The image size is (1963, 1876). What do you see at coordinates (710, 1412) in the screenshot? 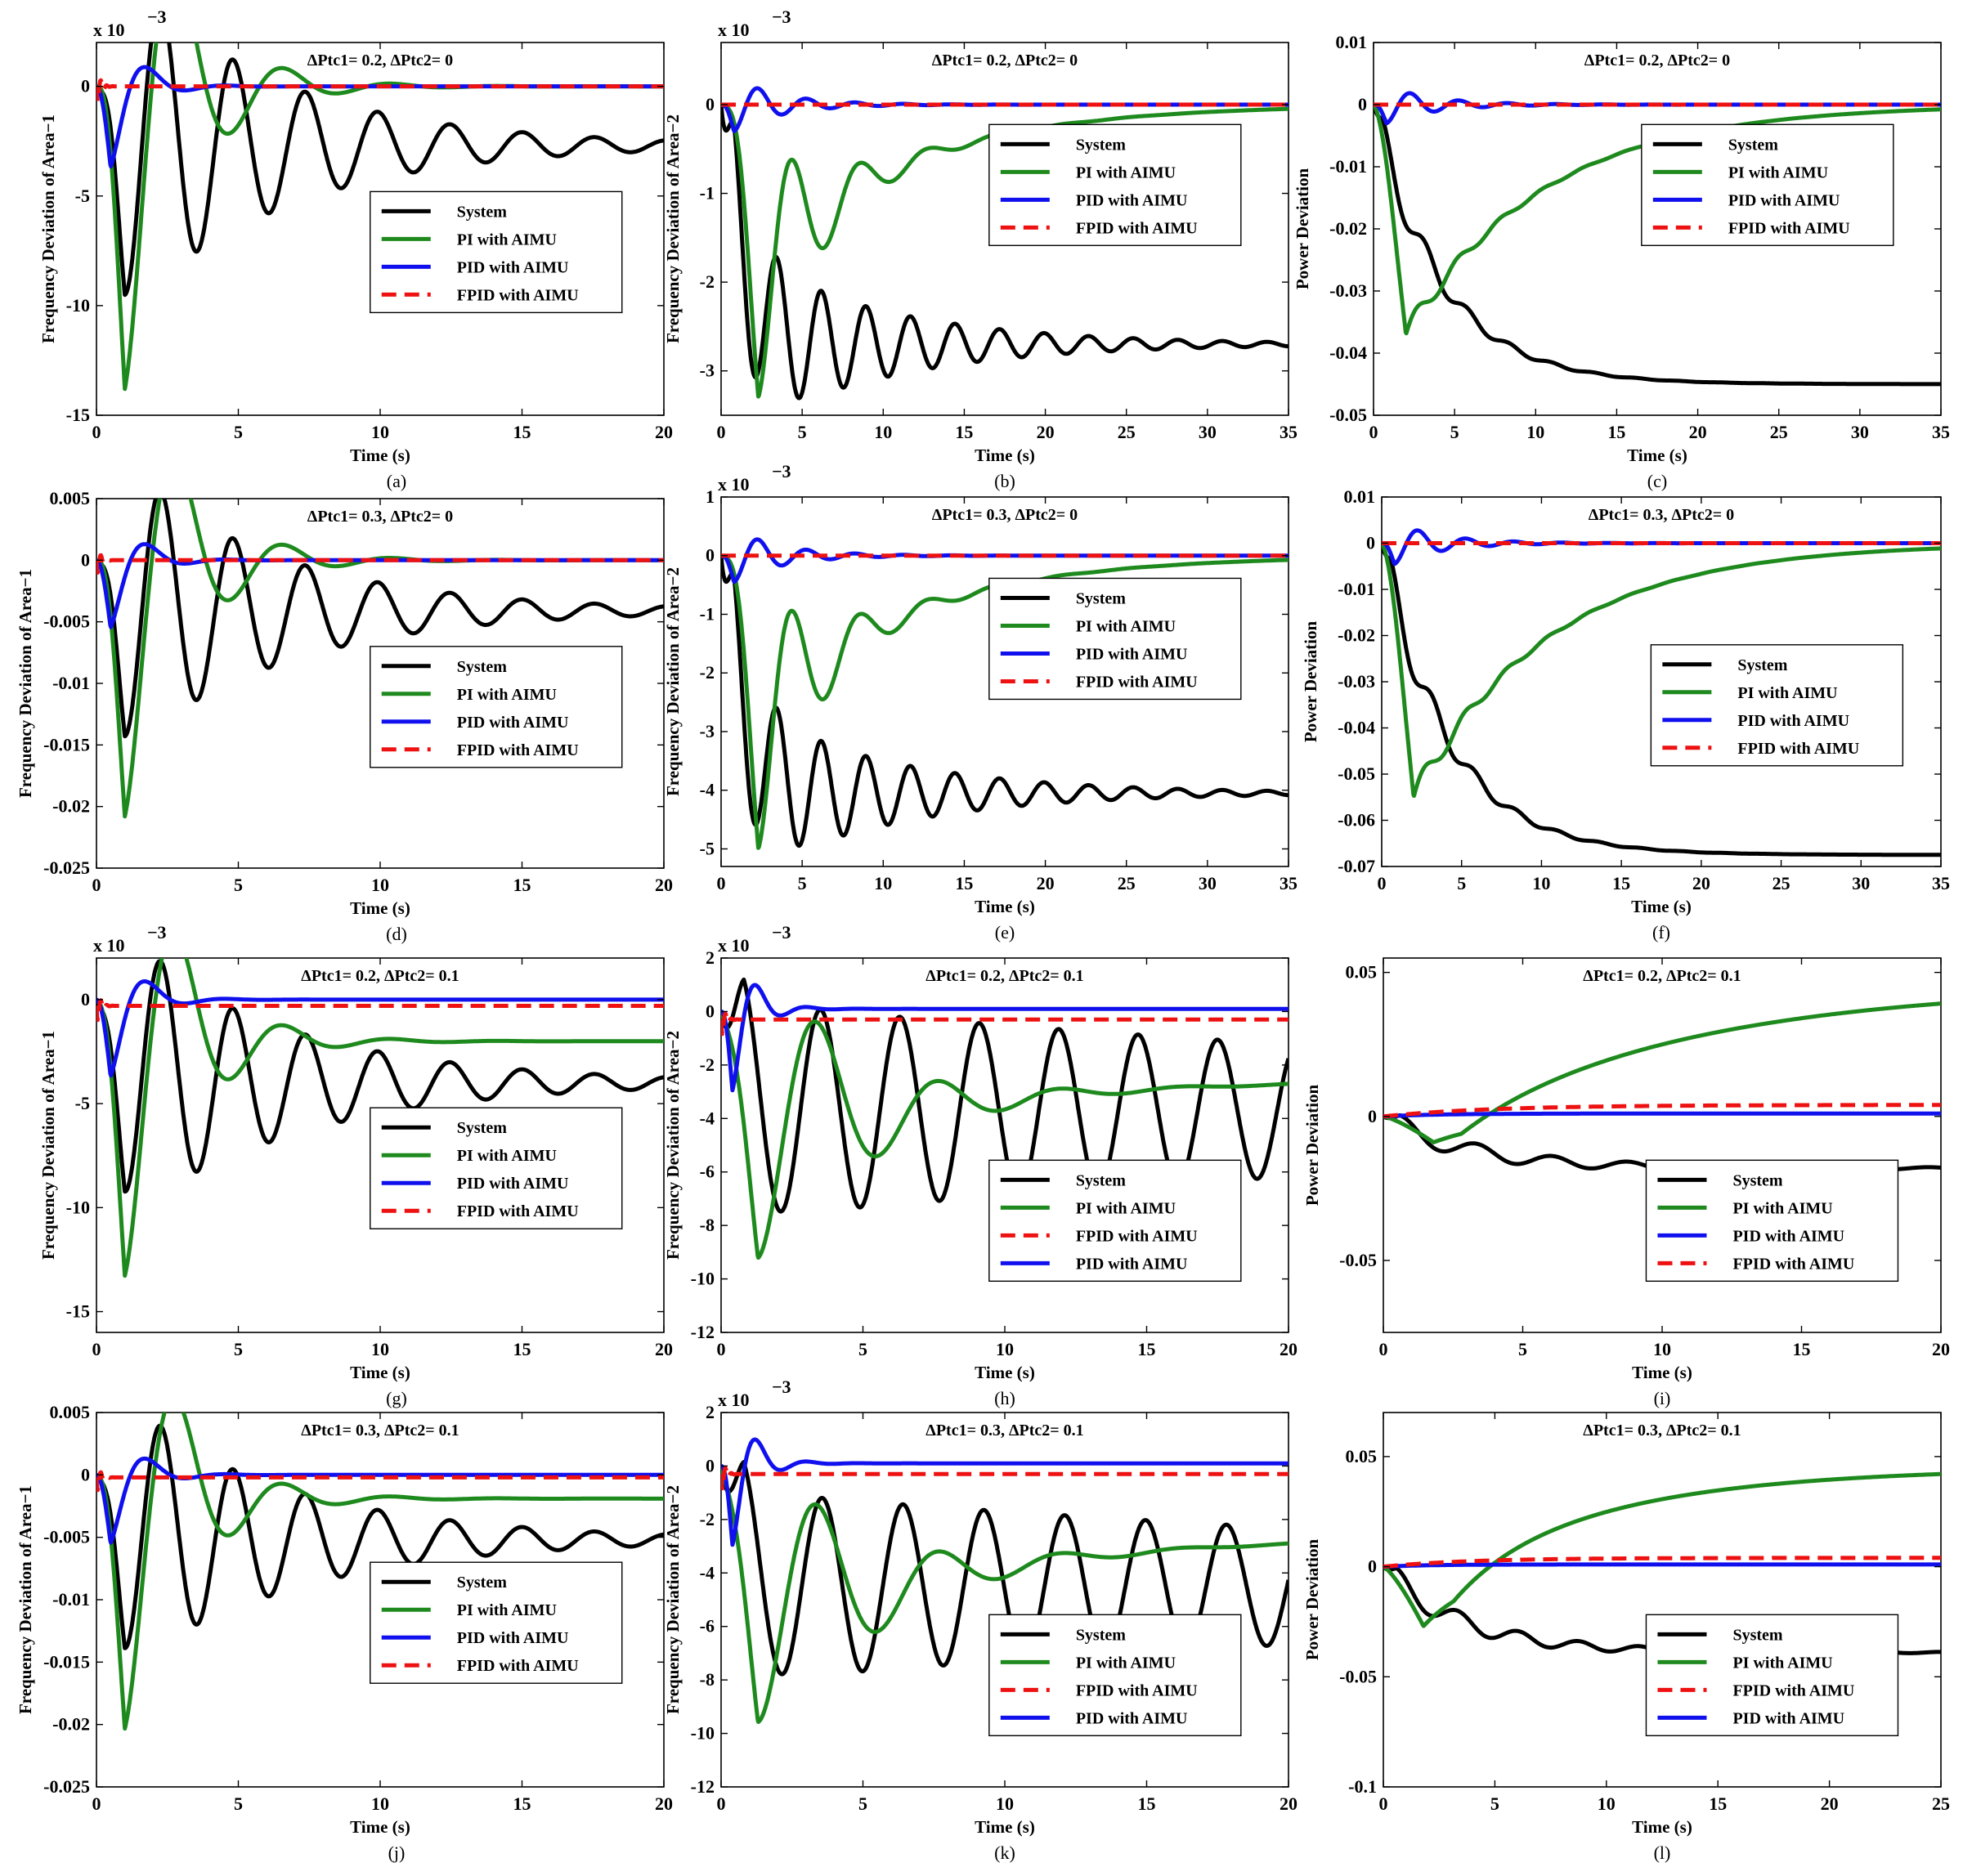
I see `y-tick-label: 2` at bounding box center [710, 1412].